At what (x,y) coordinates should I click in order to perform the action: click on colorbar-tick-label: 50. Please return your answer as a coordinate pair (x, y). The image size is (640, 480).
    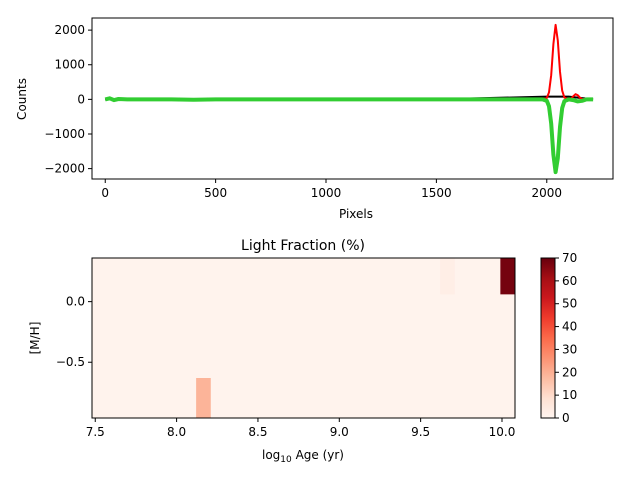
    Looking at the image, I should click on (569, 304).